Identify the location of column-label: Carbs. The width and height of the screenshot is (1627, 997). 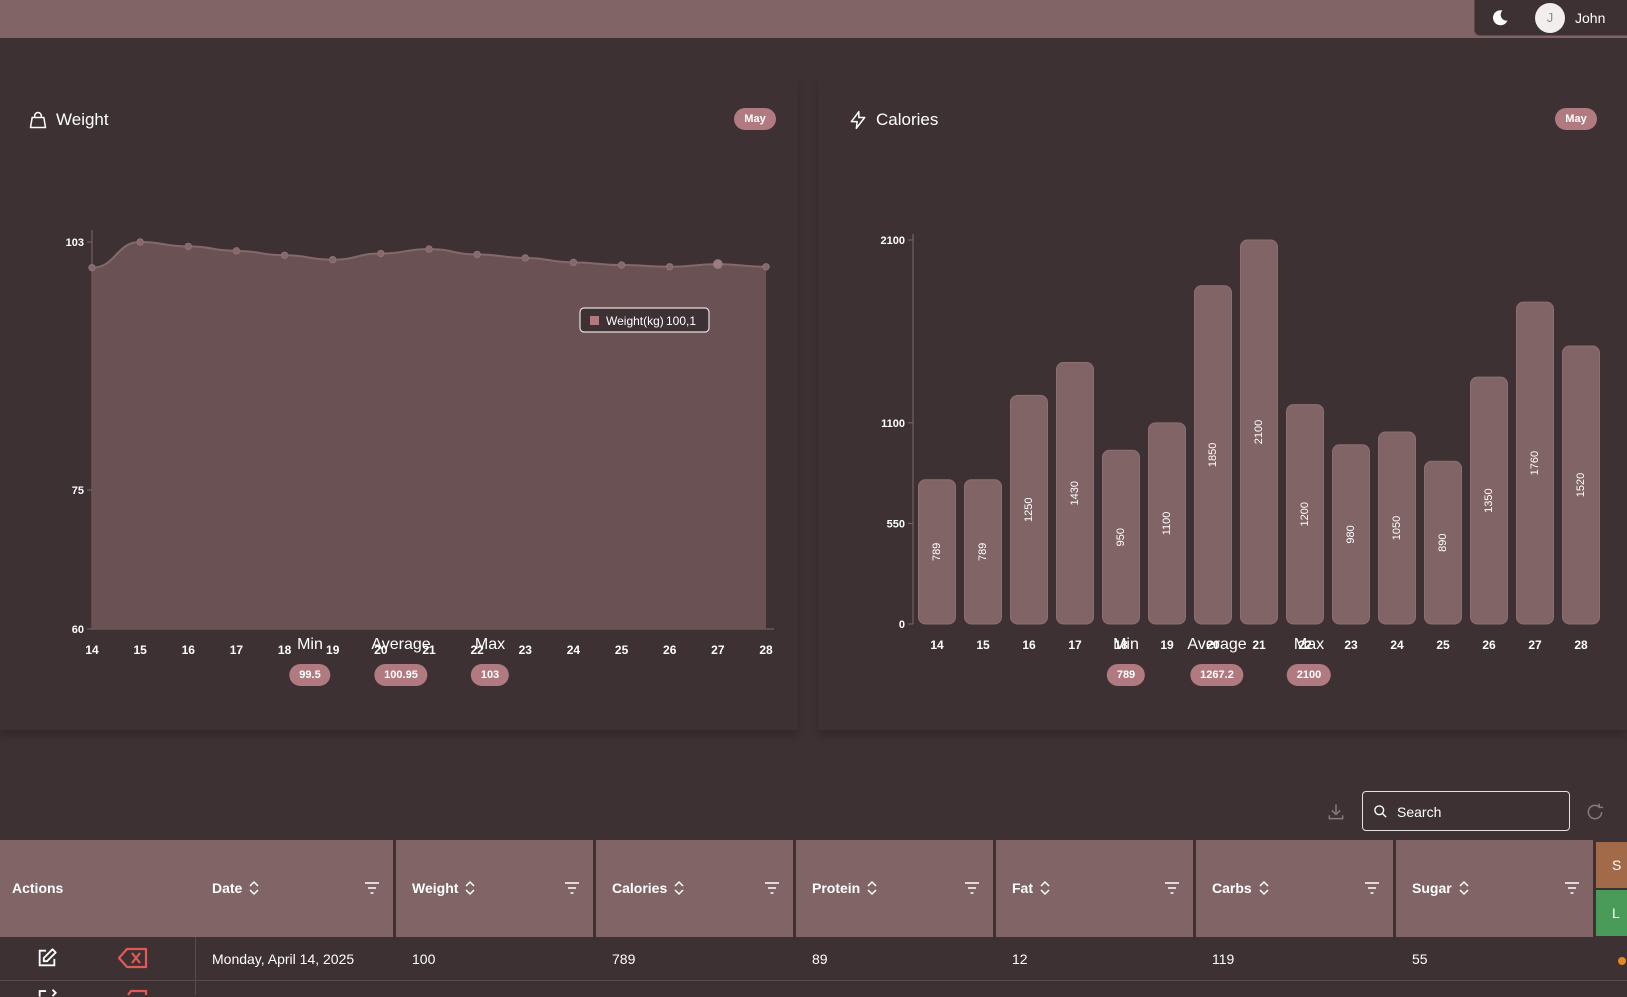
(1232, 888).